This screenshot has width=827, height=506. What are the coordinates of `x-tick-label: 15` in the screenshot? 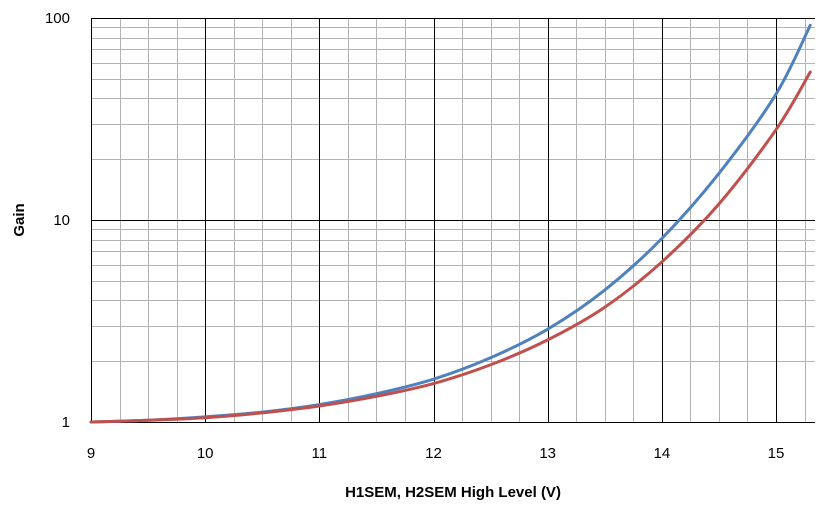 It's located at (776, 453).